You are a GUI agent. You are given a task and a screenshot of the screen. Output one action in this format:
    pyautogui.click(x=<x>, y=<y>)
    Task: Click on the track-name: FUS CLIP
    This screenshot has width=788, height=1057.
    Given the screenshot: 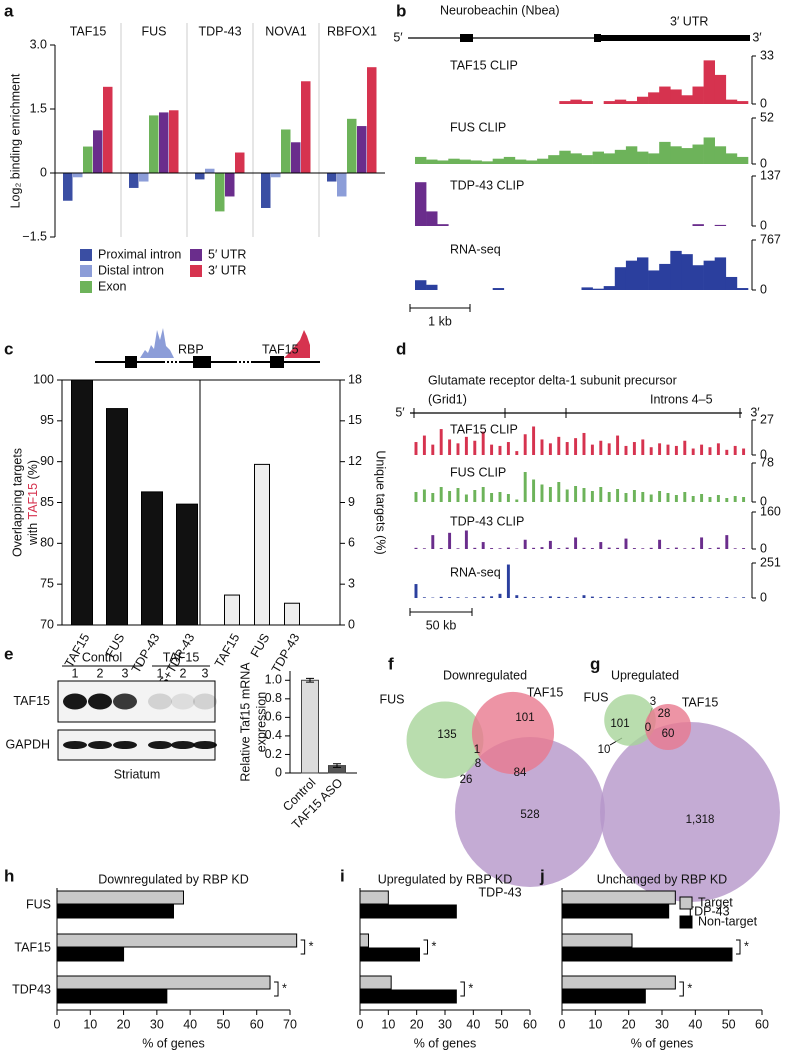 What is the action you would take?
    pyautogui.click(x=478, y=472)
    